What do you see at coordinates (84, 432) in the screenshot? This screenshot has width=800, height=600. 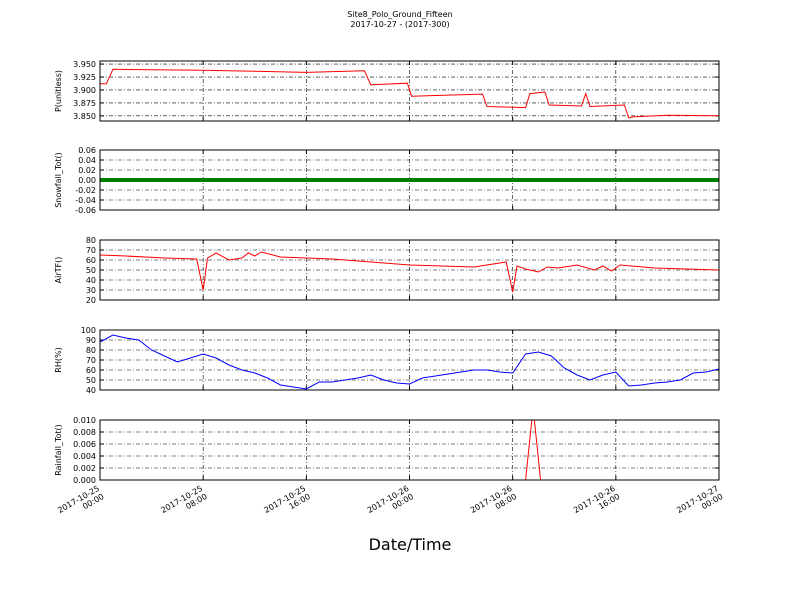 I see `y-tick-label: 0.008` at bounding box center [84, 432].